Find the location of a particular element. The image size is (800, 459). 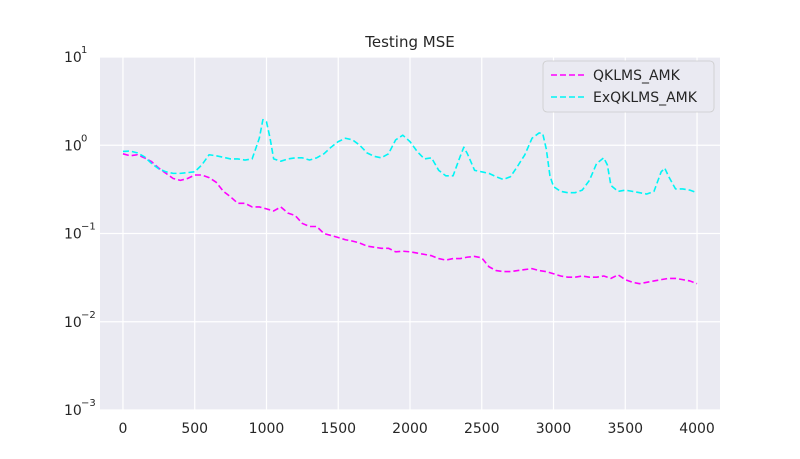

series-line-exqklms-amk is located at coordinates (410, 156).